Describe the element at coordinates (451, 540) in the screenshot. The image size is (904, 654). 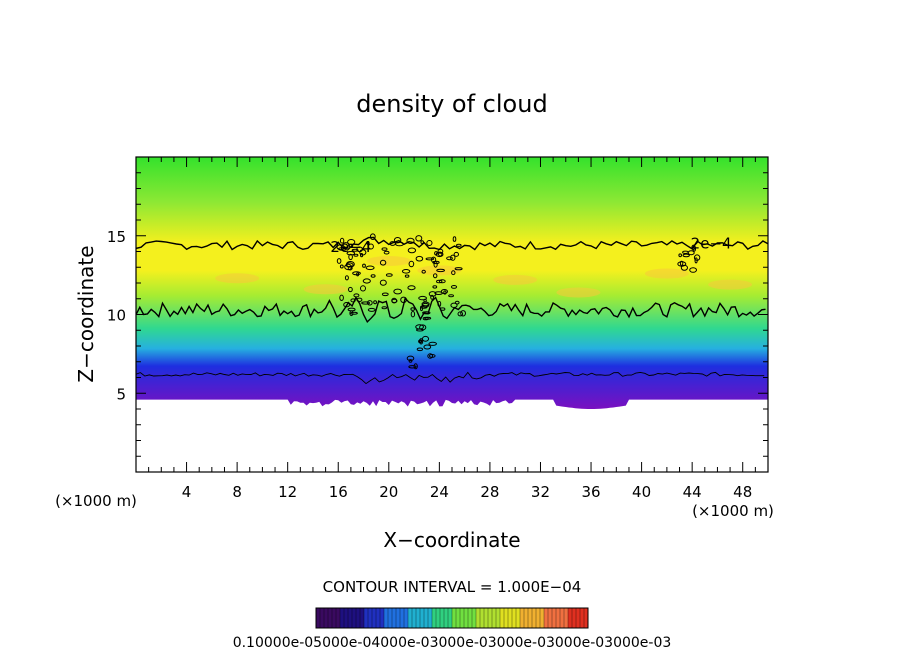
I see `x-axis-label: X−coordinate` at that location.